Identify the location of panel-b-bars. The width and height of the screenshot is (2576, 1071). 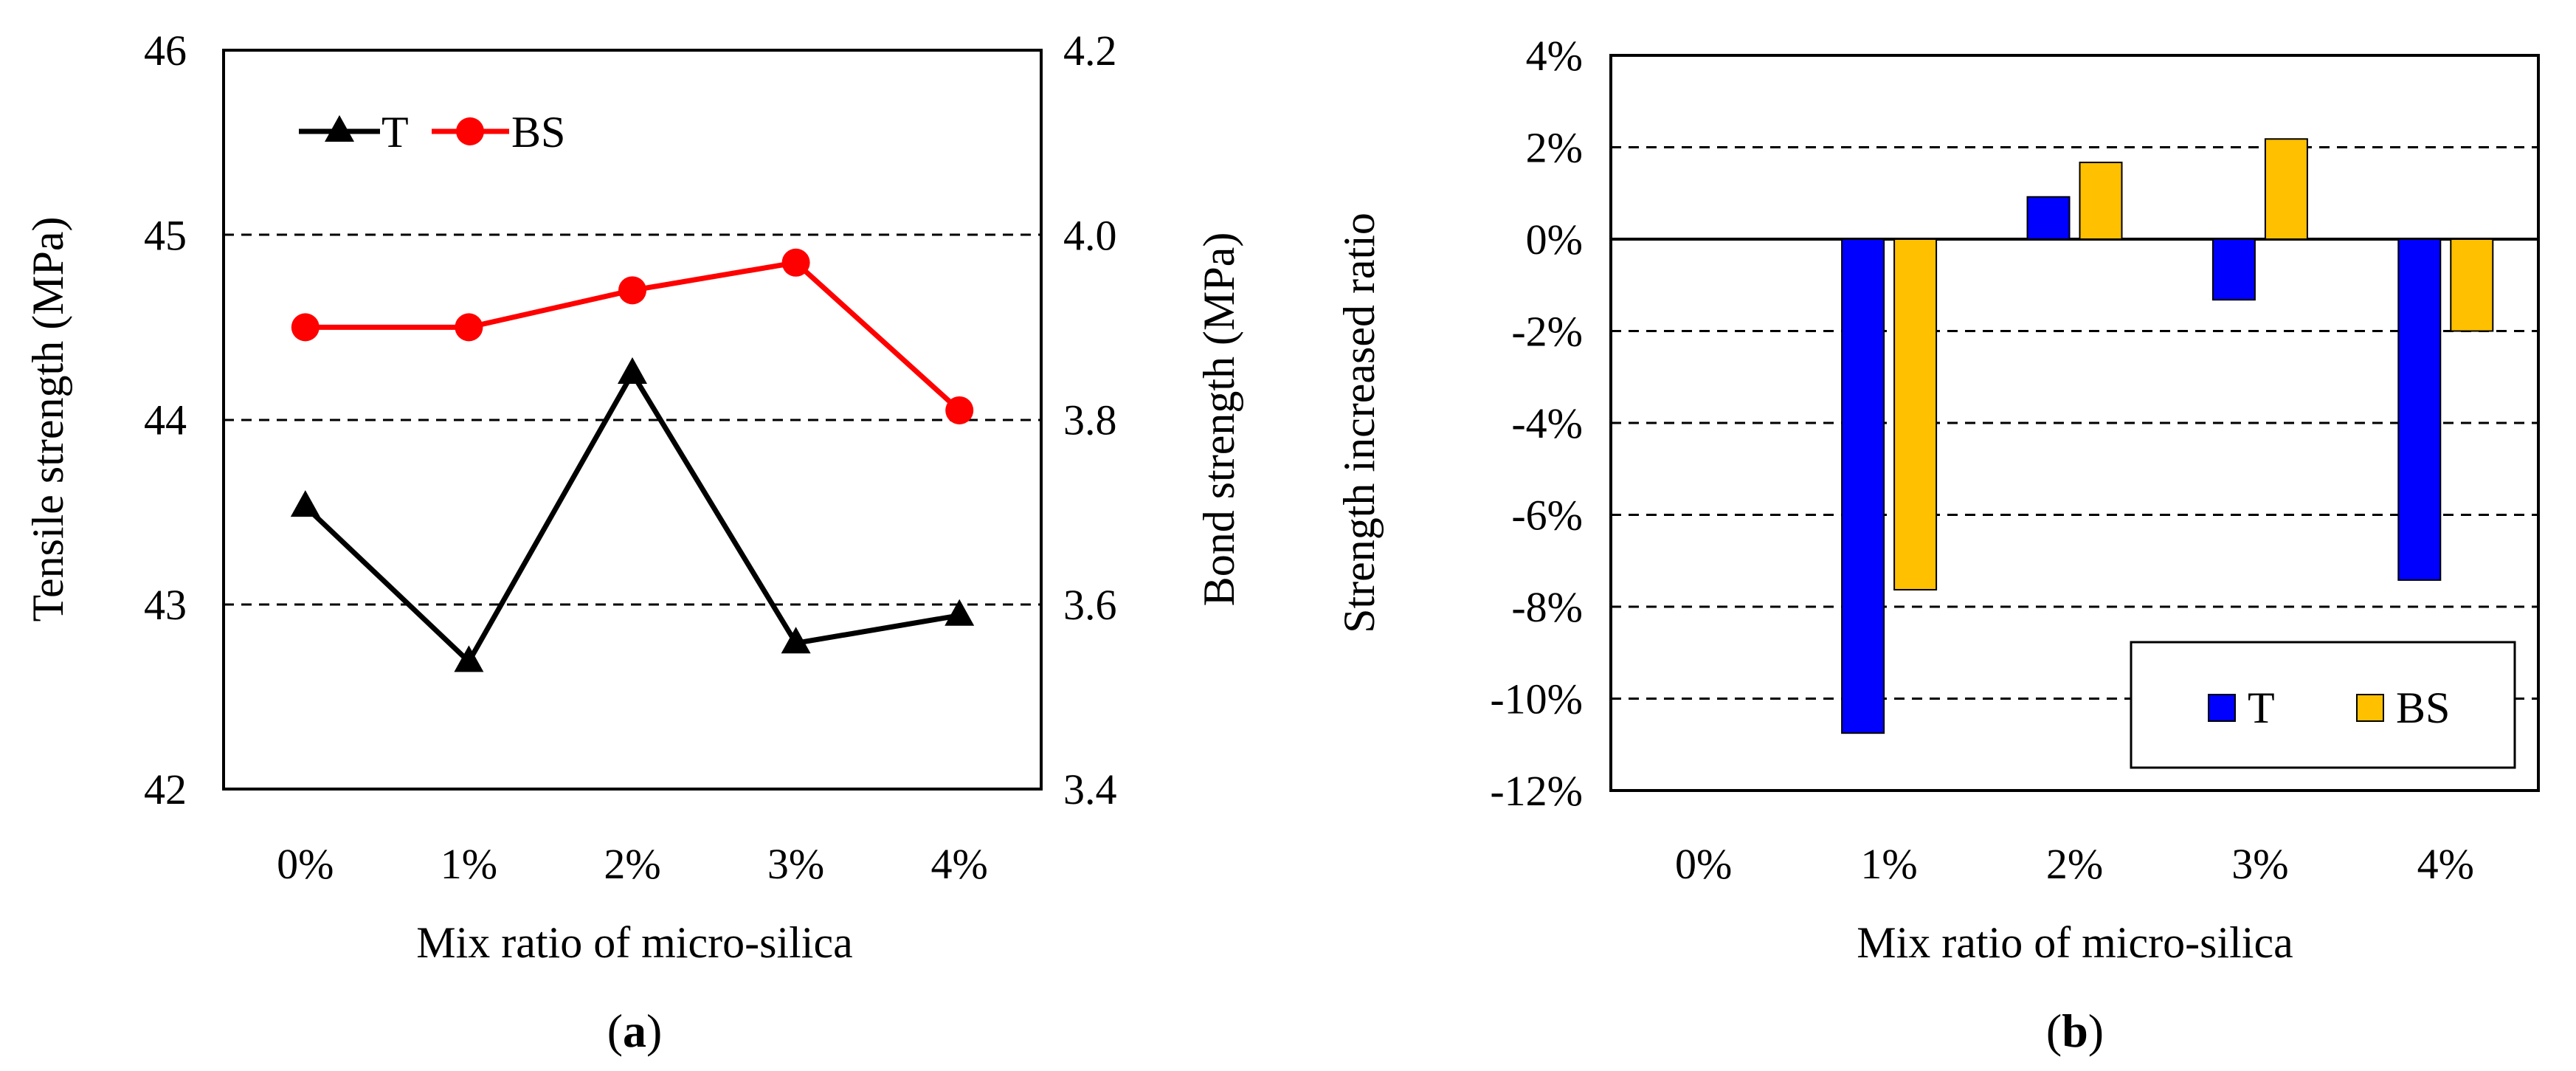
(2167, 436).